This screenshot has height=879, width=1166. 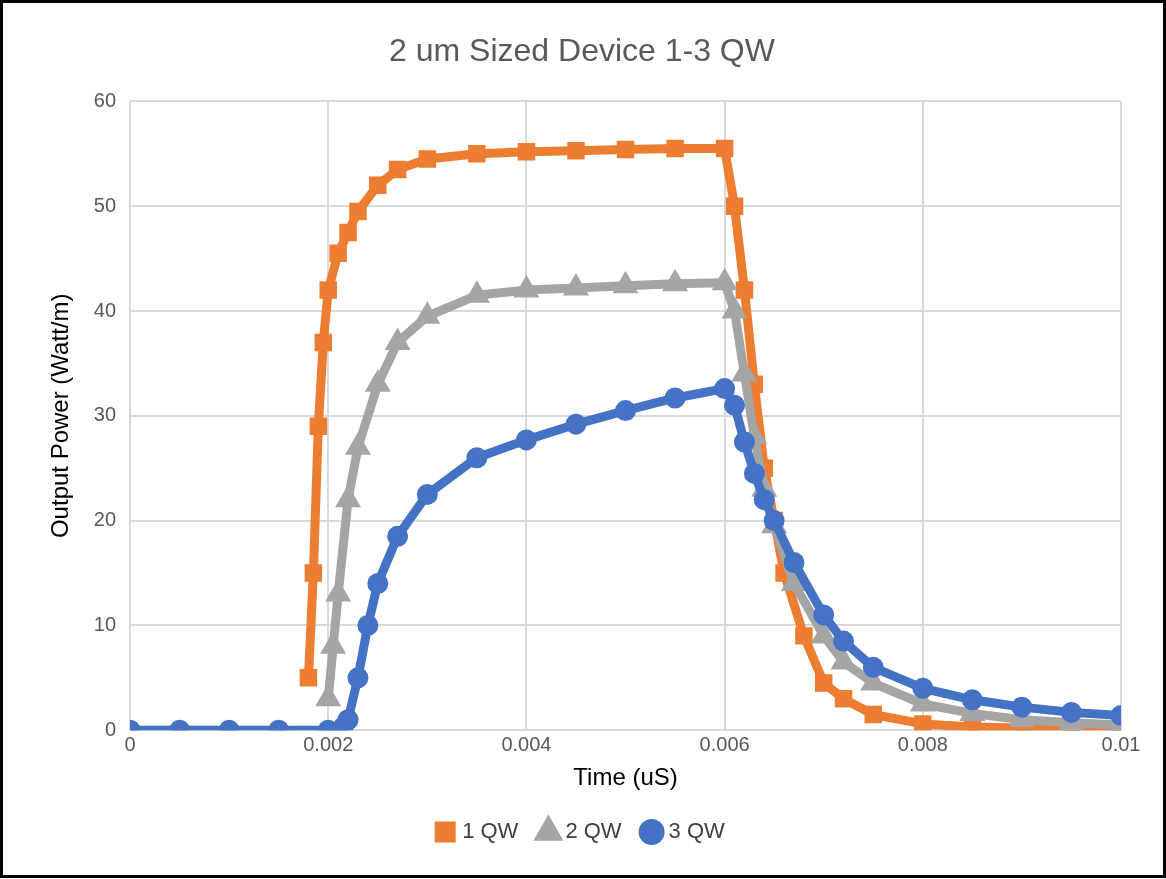 What do you see at coordinates (105, 623) in the screenshot?
I see `y-tick-label: 10` at bounding box center [105, 623].